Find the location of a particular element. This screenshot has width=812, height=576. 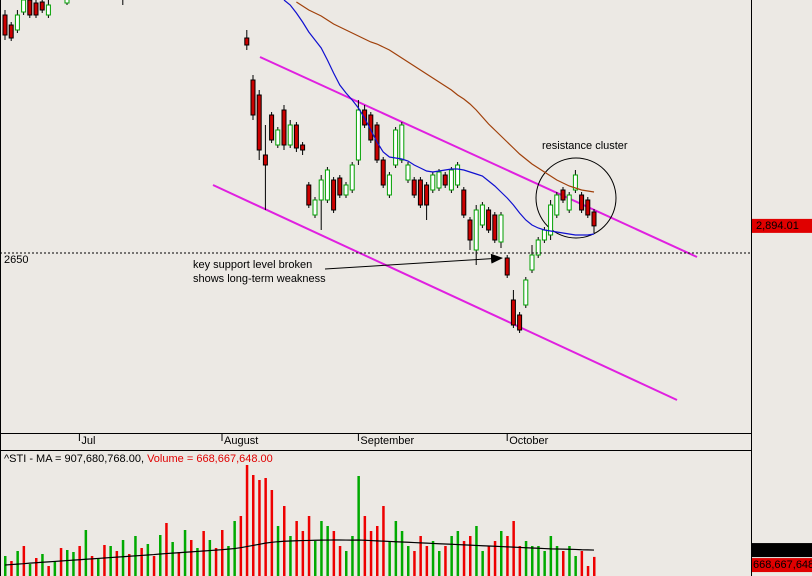

annotation-support: key support level broken is located at coordinates (252, 265).